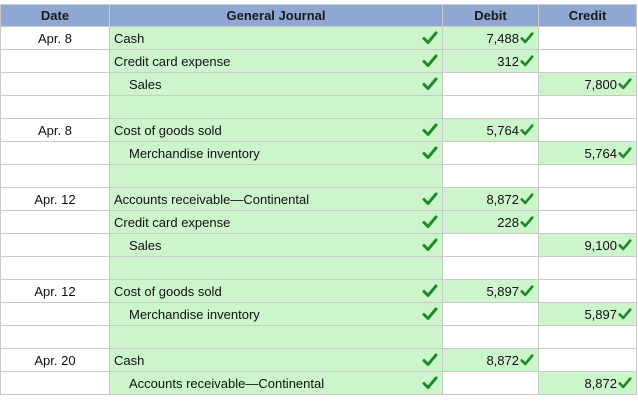  I want to click on account-name: Accounts receivable—Continental, so click(227, 383).